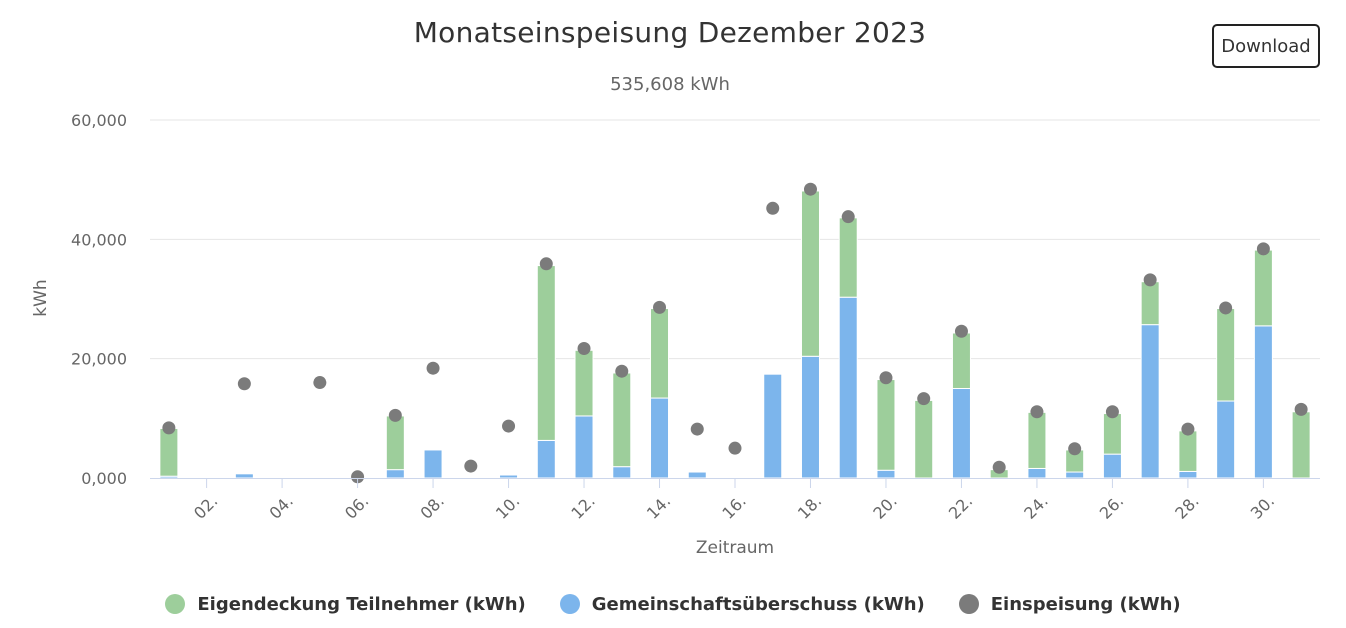 The height and width of the screenshot is (628, 1346). What do you see at coordinates (280, 506) in the screenshot?
I see `x-tick-label: 04.` at bounding box center [280, 506].